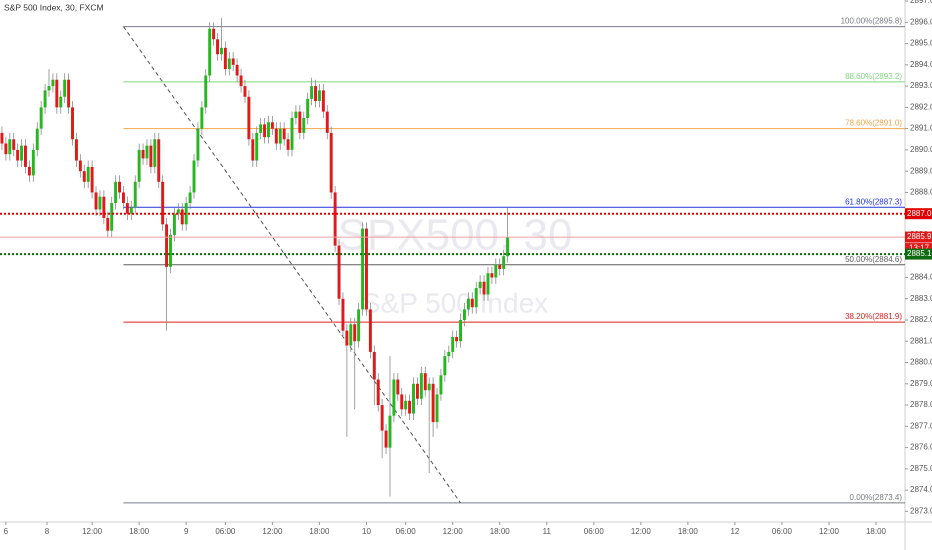 The width and height of the screenshot is (932, 550). Describe the element at coordinates (921, 489) in the screenshot. I see `y-tick-label: 2874.0` at that location.